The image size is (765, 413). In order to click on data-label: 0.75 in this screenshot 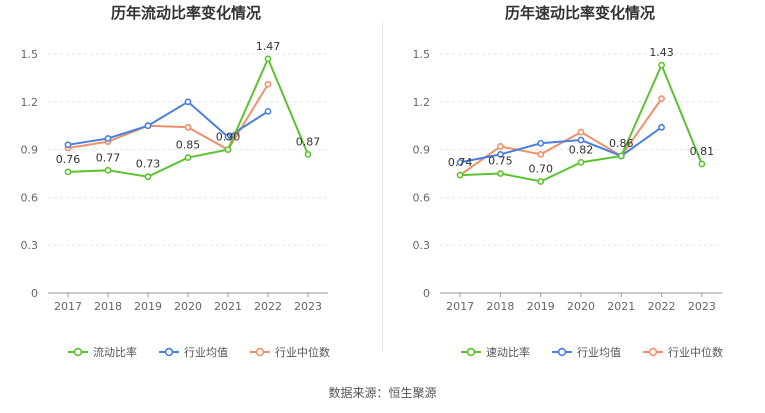, I will do `click(500, 161)`.